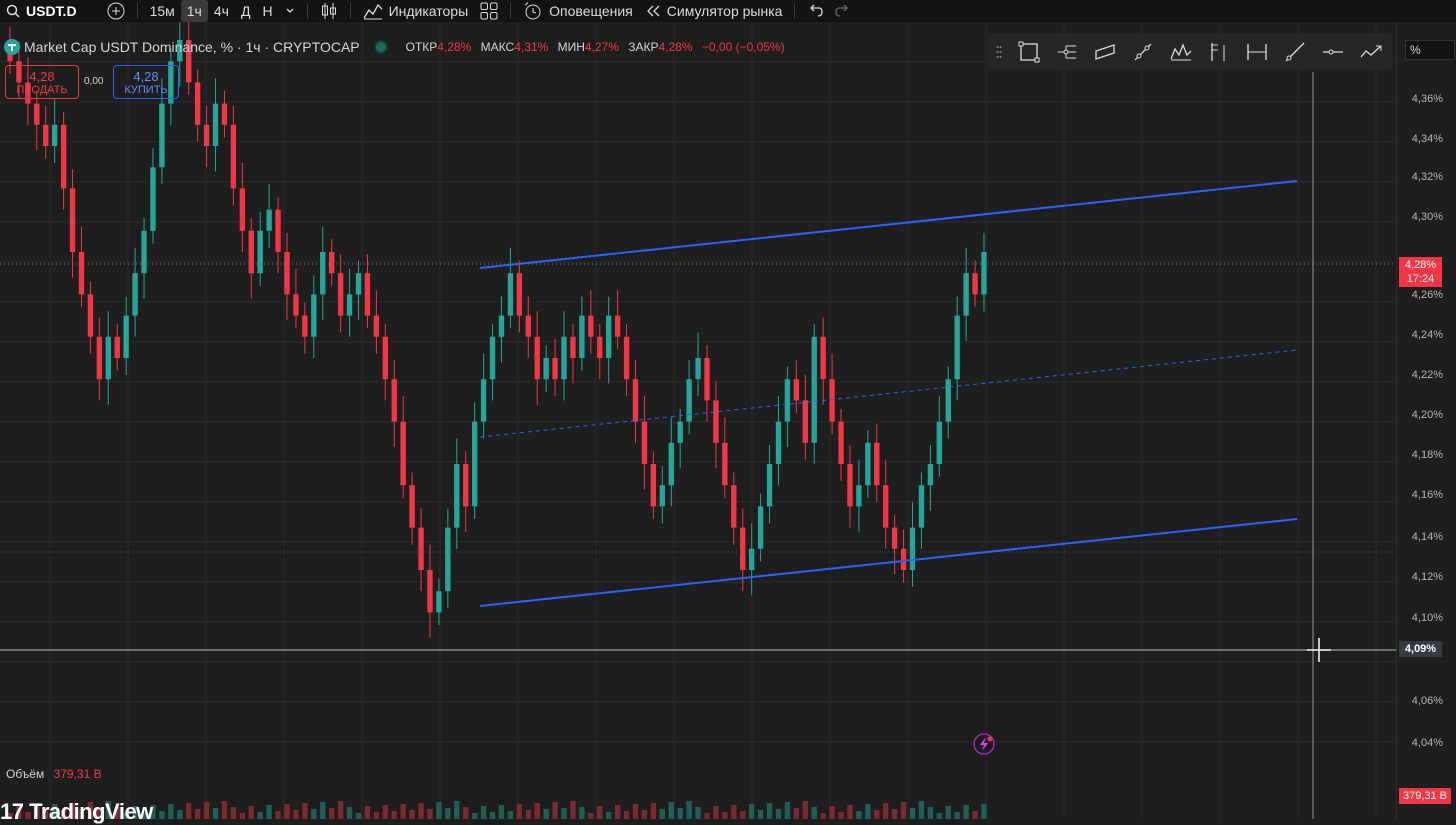 The width and height of the screenshot is (1456, 825). I want to click on volume-price-tag: 379,31 B, so click(1425, 796).